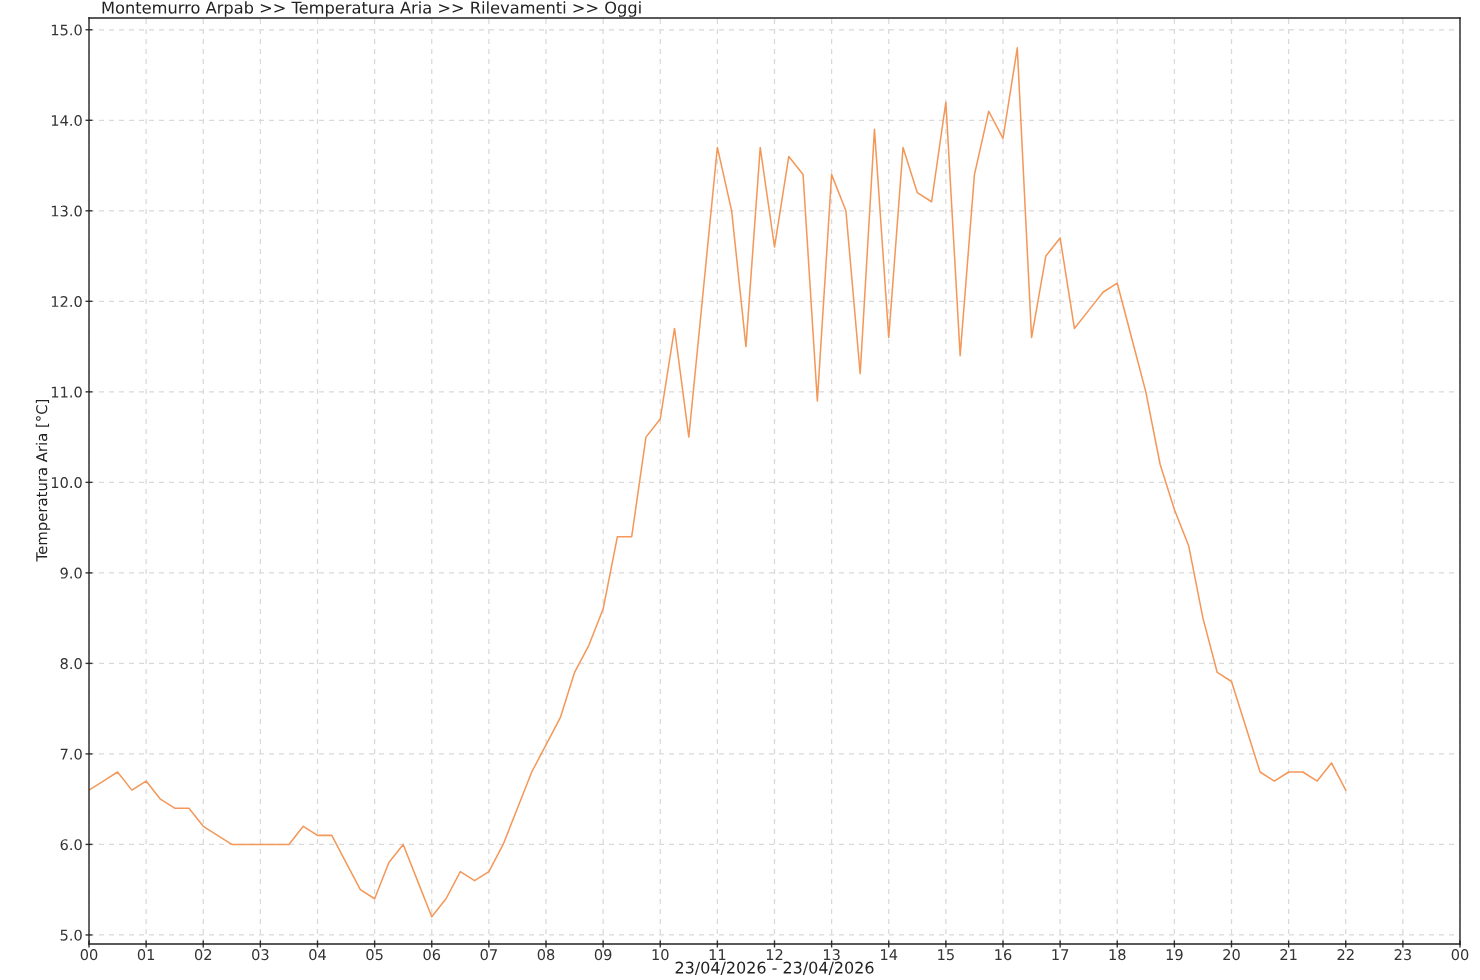 The image size is (1480, 980). Describe the element at coordinates (603, 955) in the screenshot. I see `x-tick-label: 09` at that location.